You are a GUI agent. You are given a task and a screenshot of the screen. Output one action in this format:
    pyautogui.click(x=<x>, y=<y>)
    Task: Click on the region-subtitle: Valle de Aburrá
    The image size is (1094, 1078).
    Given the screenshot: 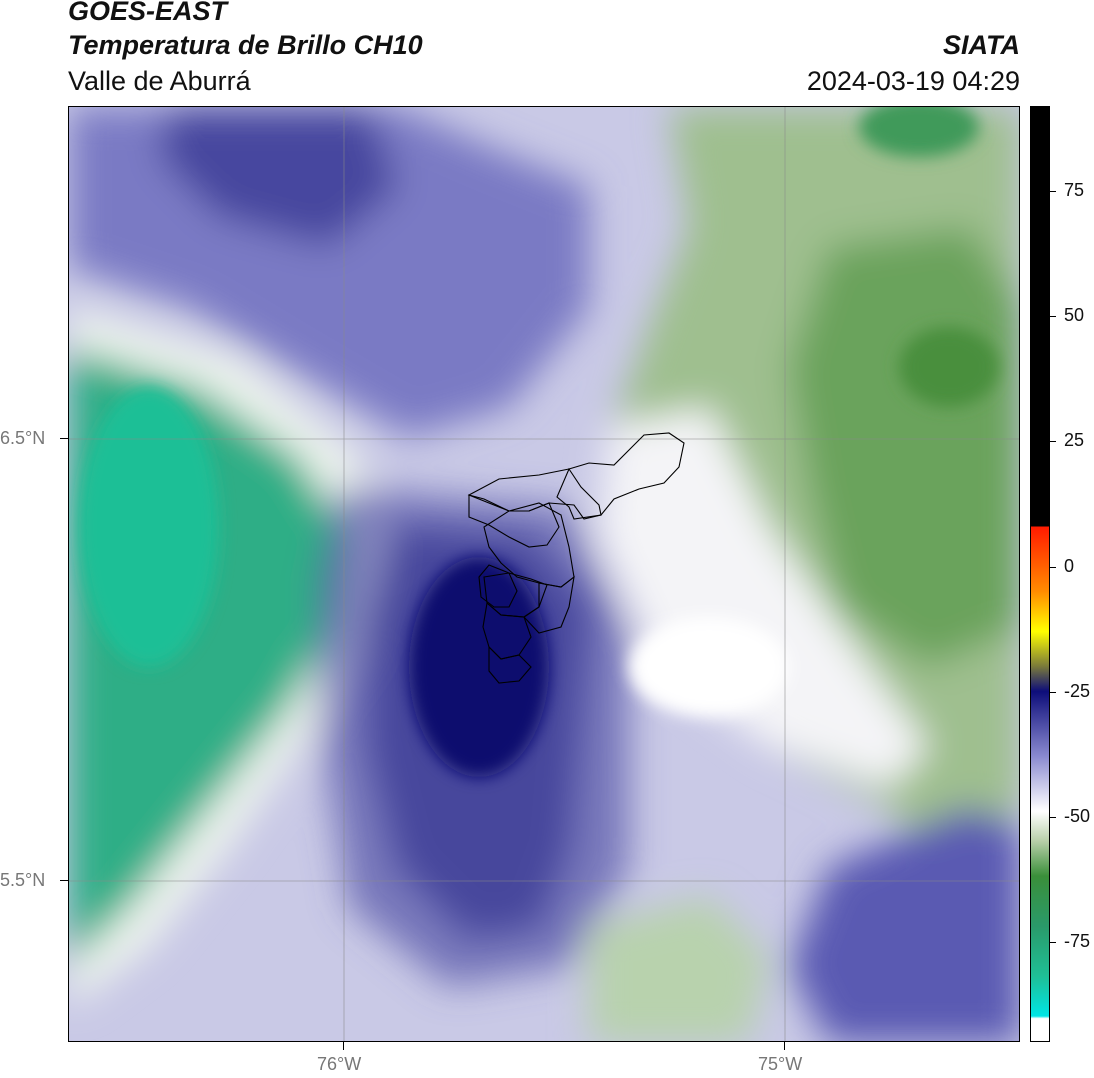 What is the action you would take?
    pyautogui.click(x=159, y=81)
    